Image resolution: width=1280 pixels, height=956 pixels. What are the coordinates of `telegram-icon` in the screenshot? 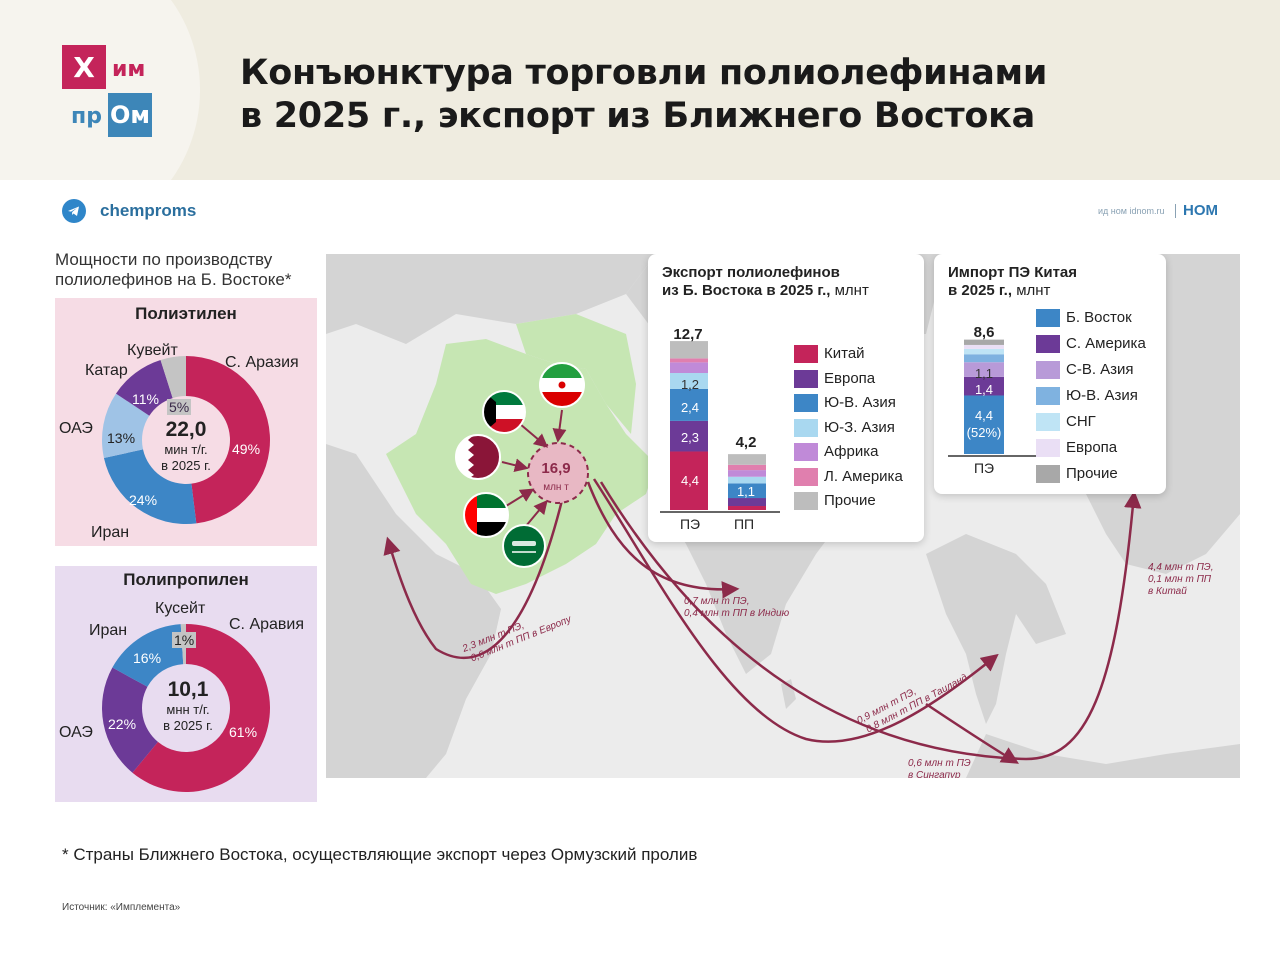 It's located at (74, 211).